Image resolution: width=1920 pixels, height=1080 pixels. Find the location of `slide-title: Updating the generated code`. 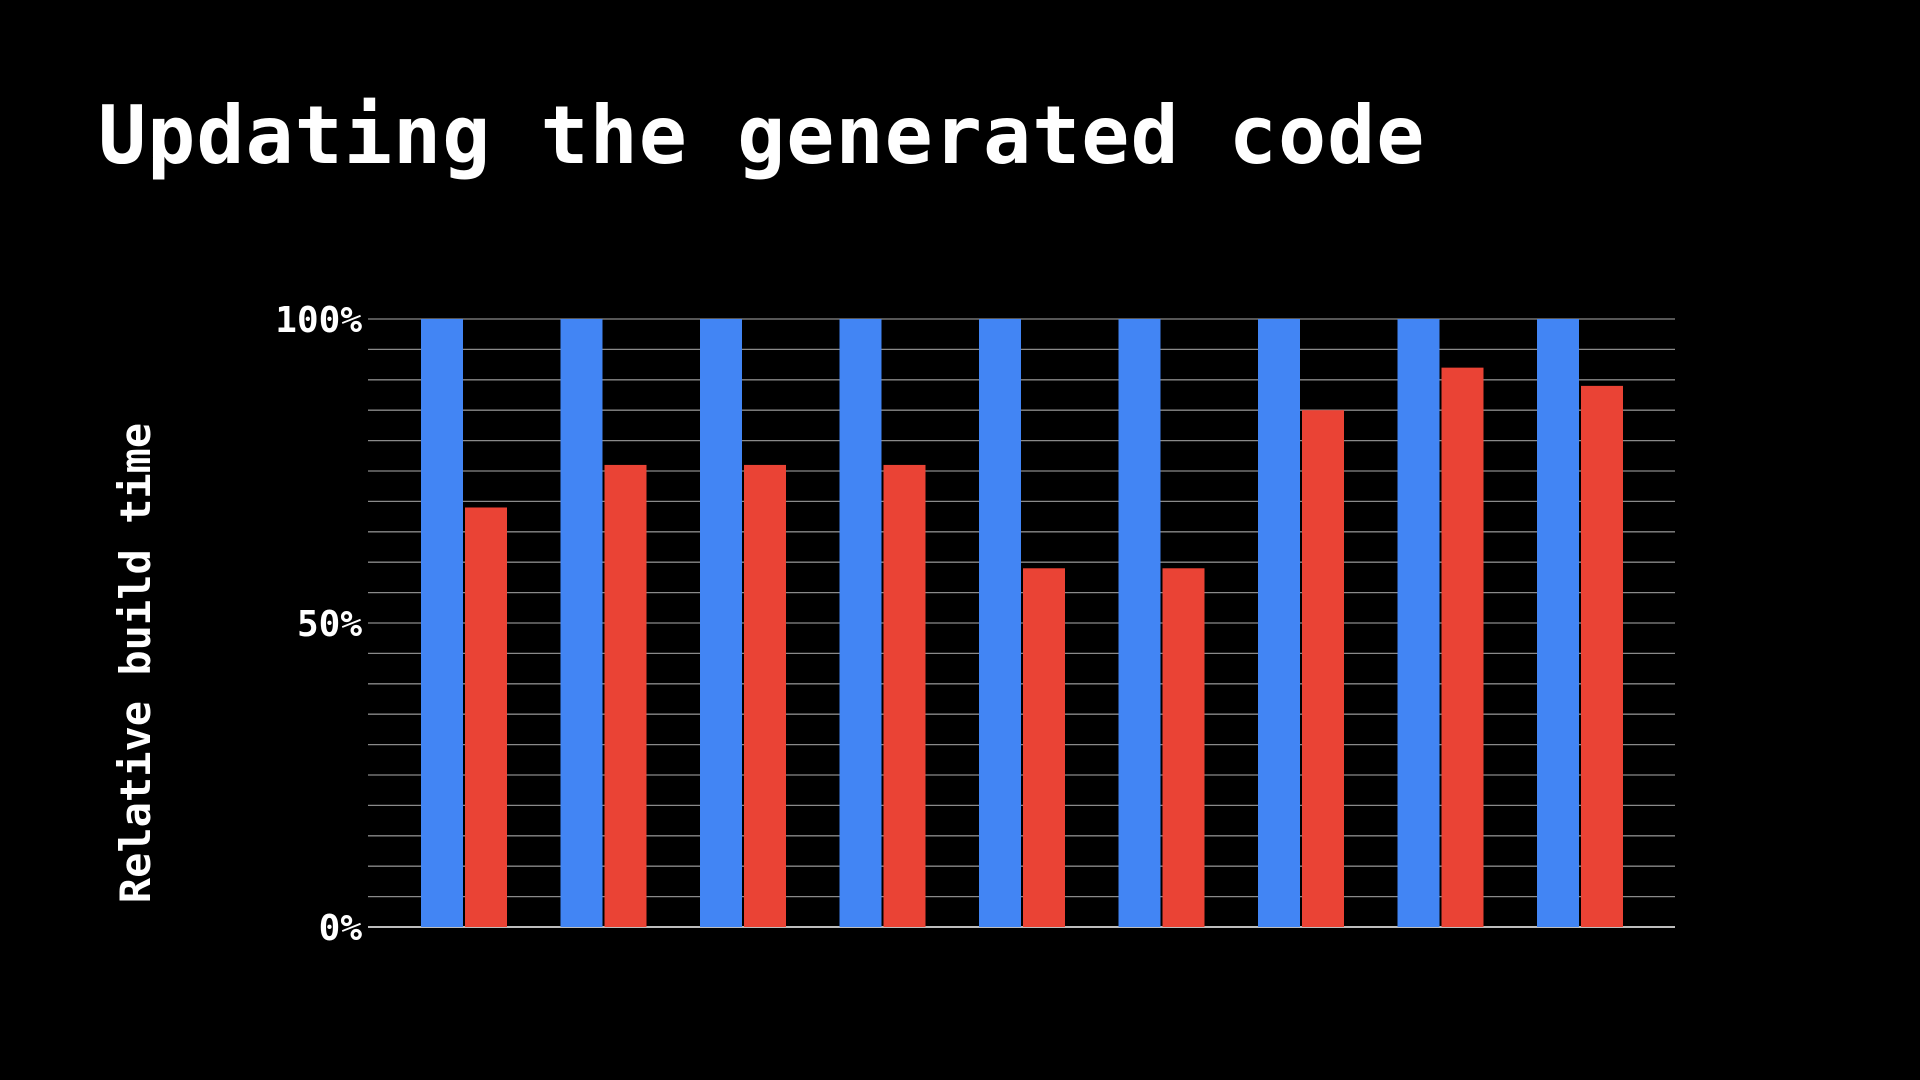

slide-title: Updating the generated code is located at coordinates (762, 135).